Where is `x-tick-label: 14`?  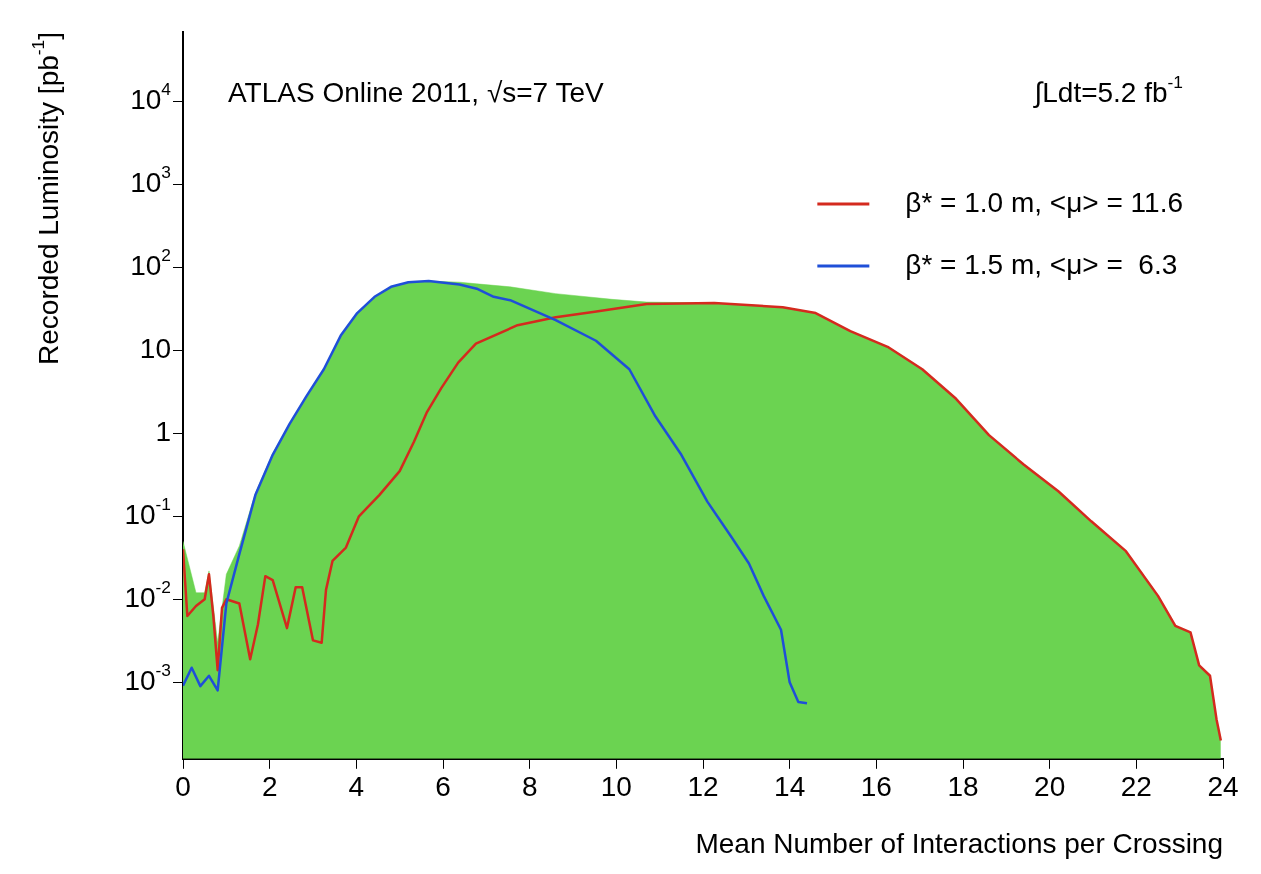 x-tick-label: 14 is located at coordinates (790, 787).